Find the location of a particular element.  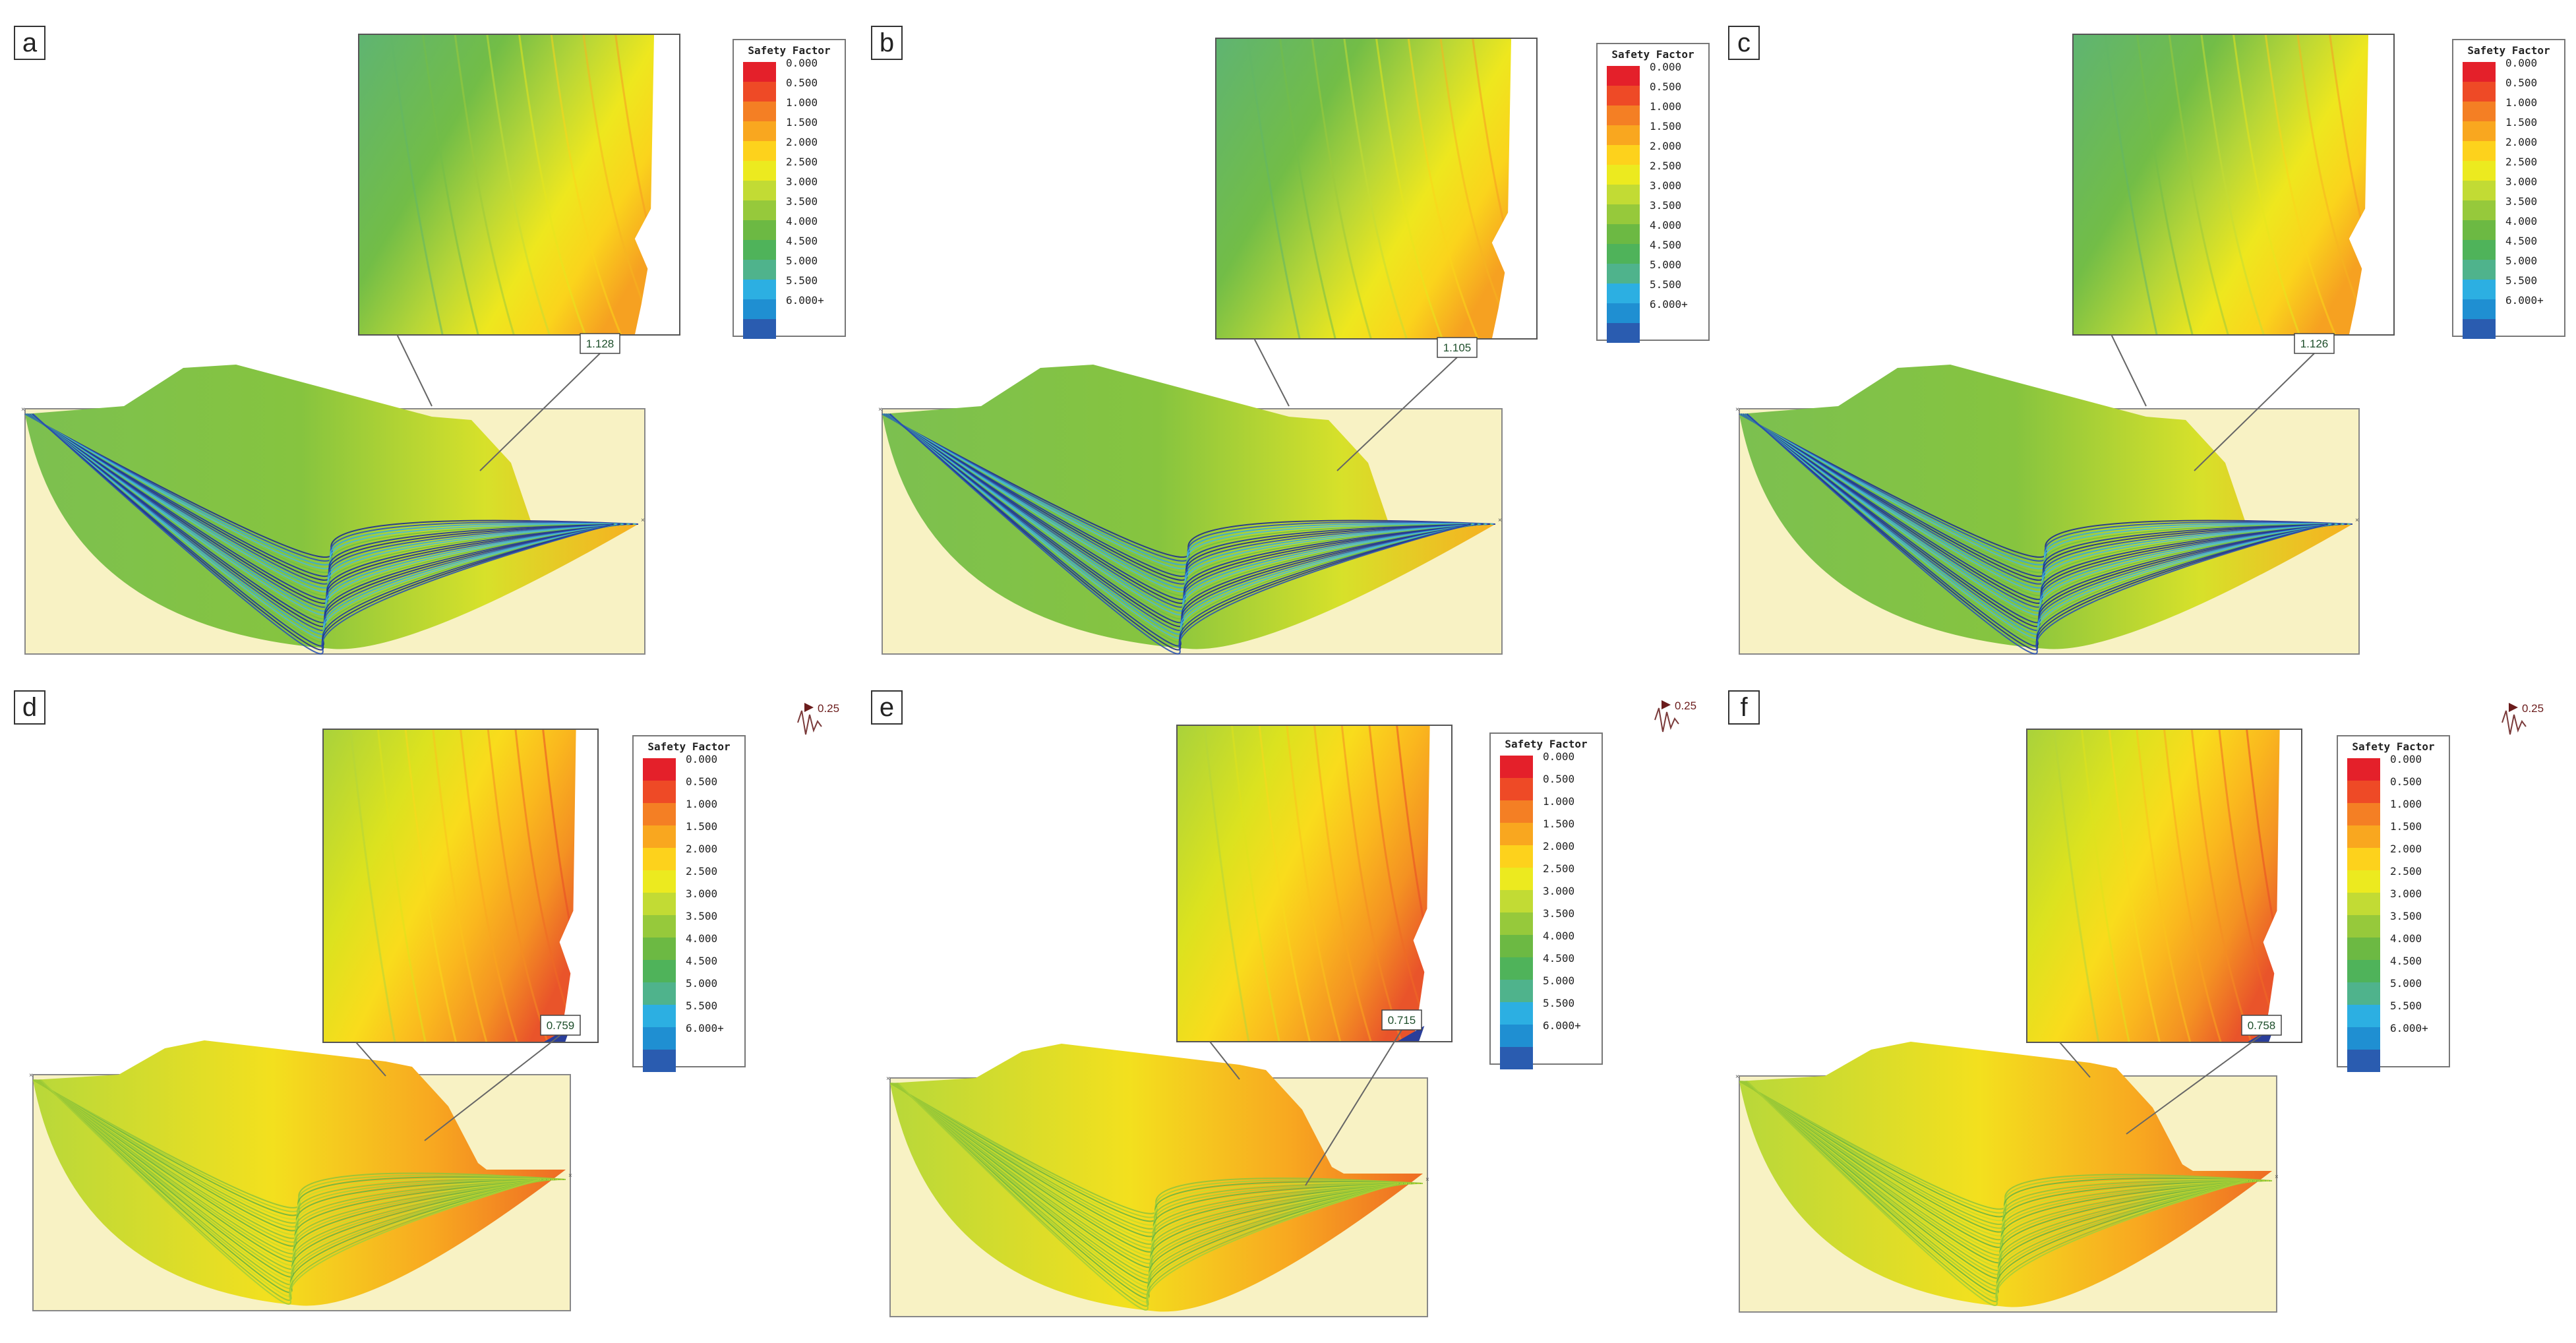

legend-label: 5.500 is located at coordinates (702, 1006).